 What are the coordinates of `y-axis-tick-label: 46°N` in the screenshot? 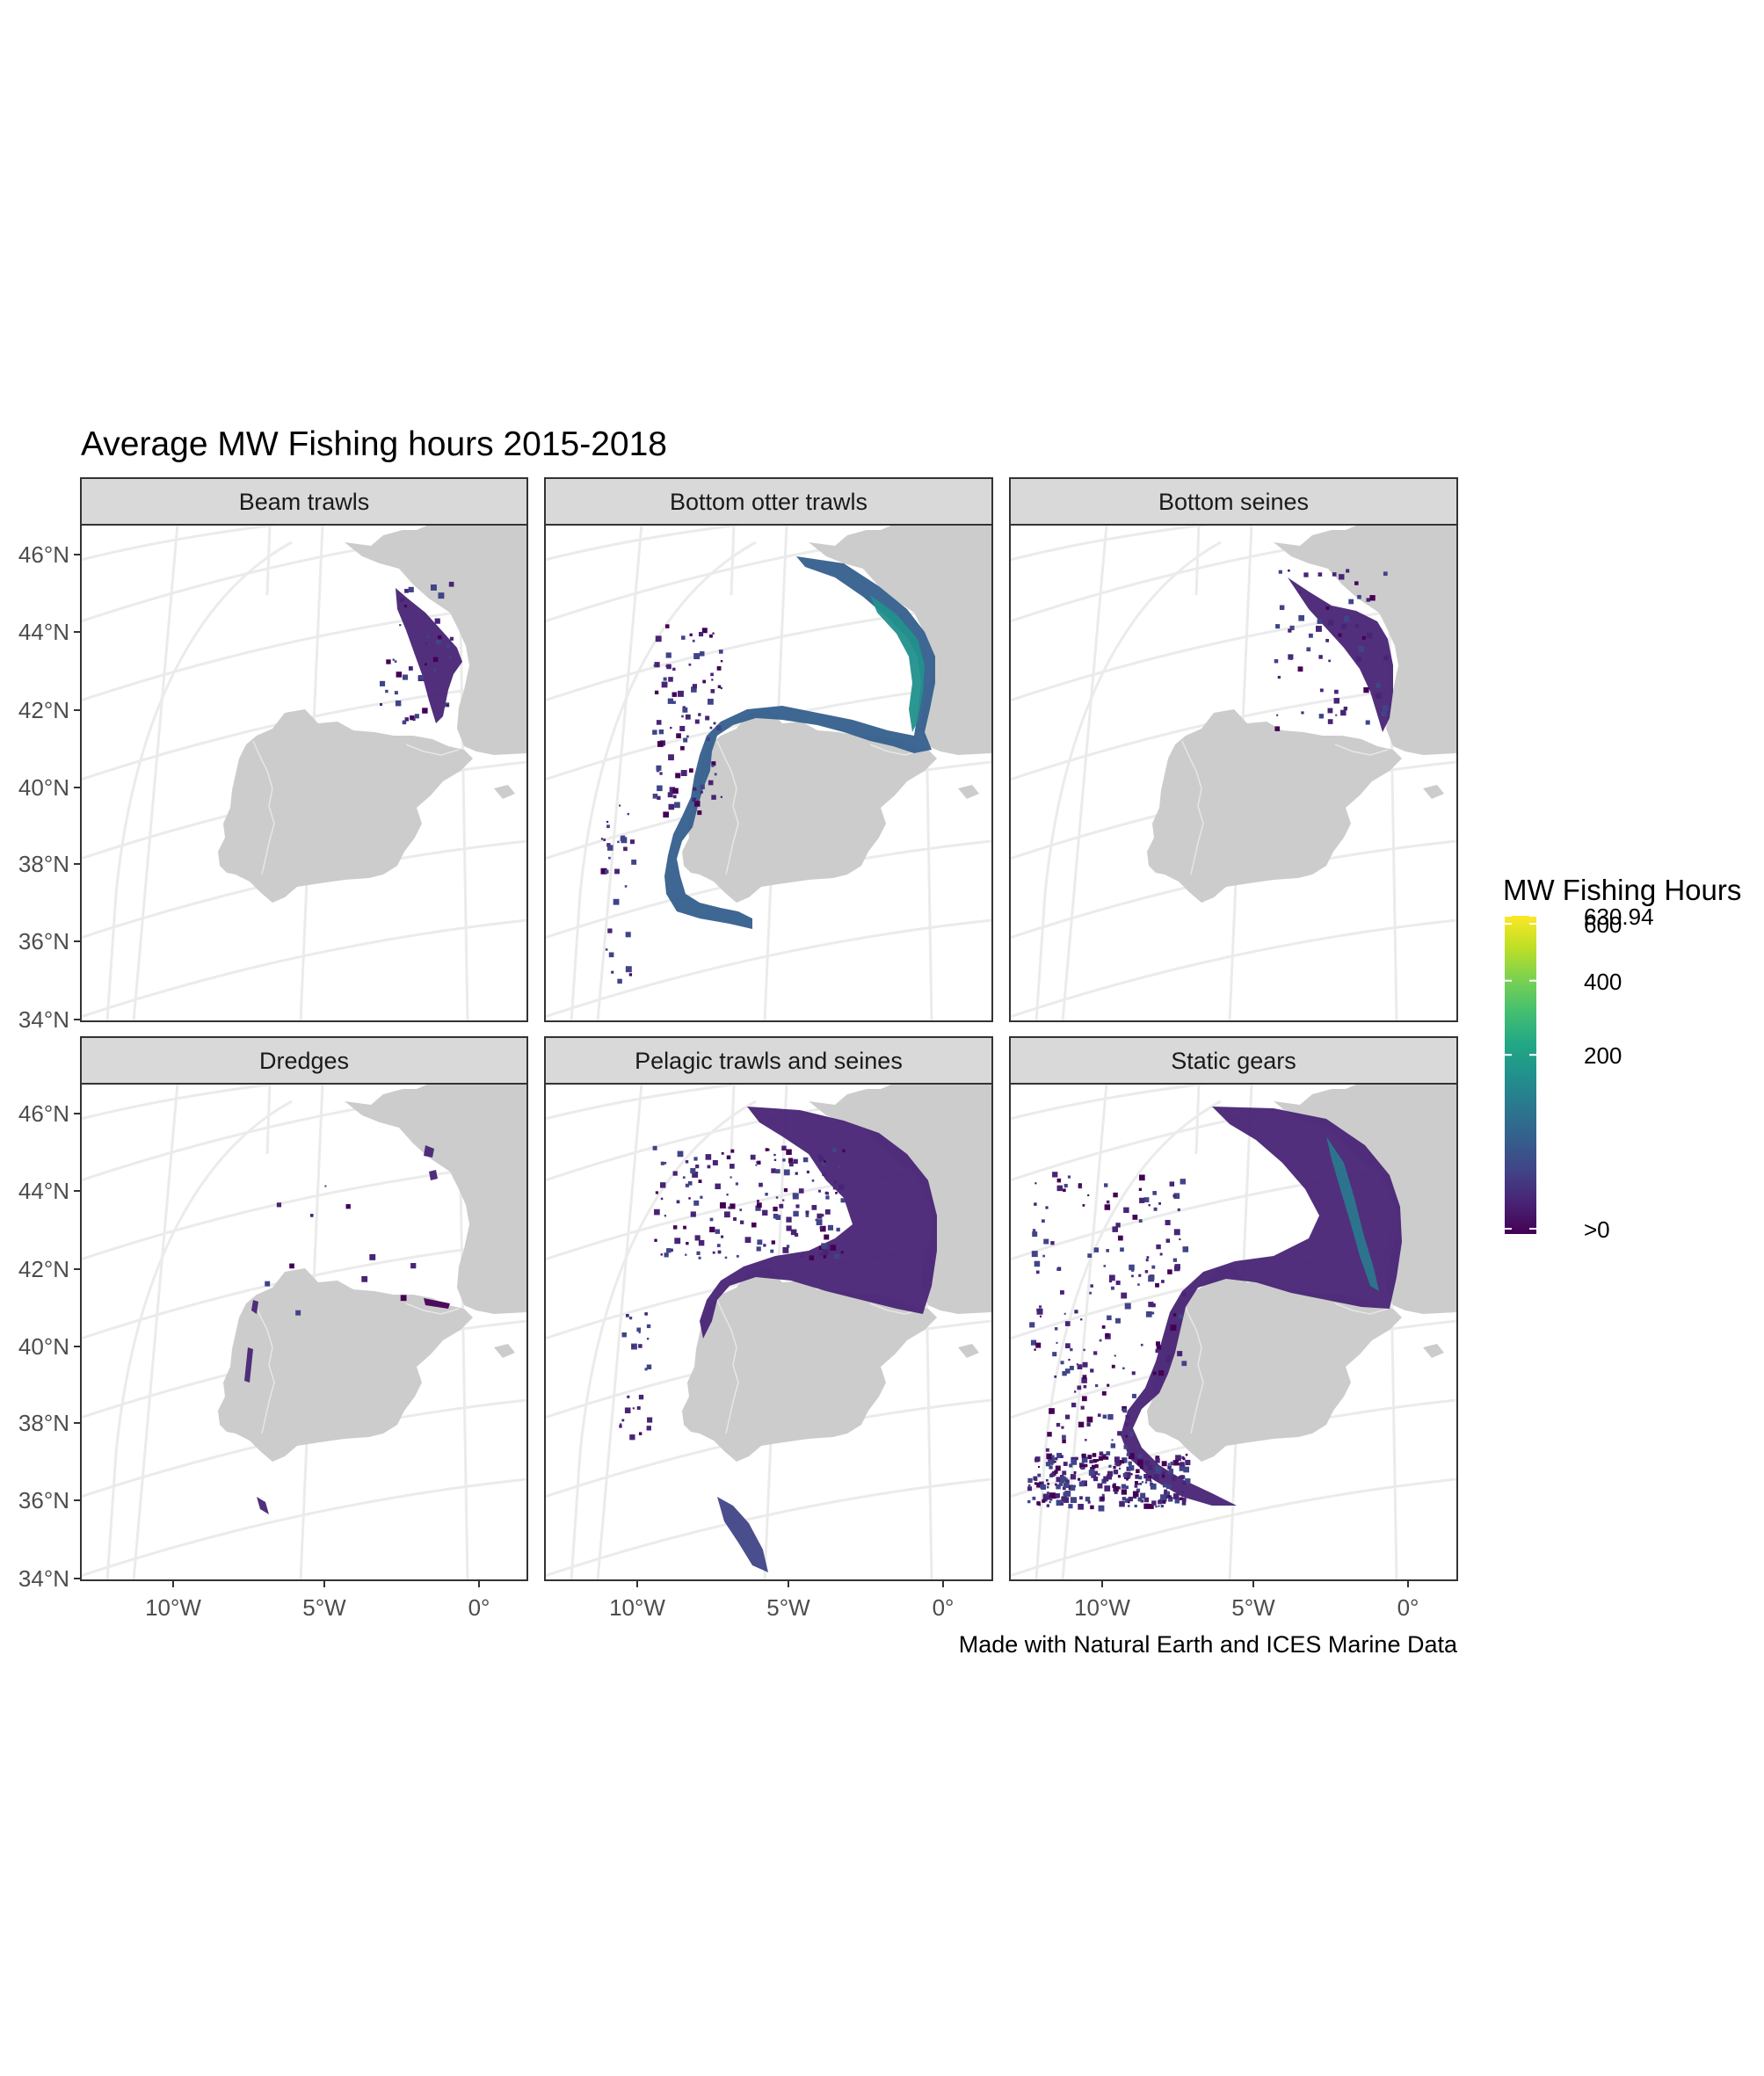 It's located at (43, 554).